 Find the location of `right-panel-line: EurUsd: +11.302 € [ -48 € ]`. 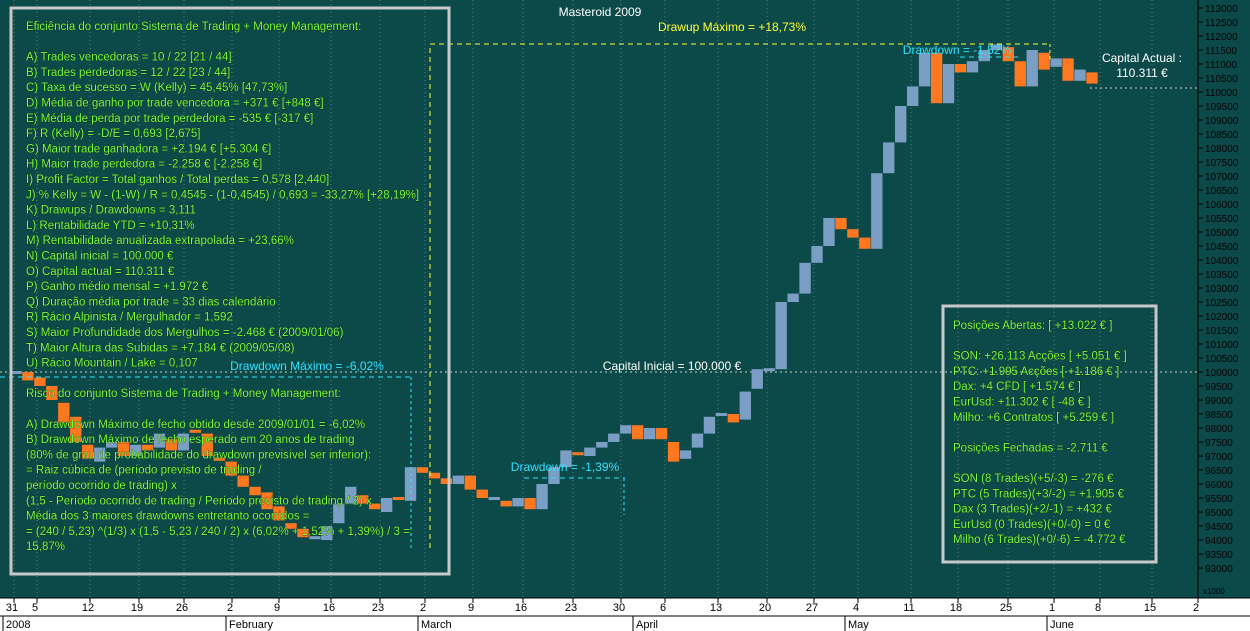

right-panel-line: EurUsd: +11.302 € [ -48 € ] is located at coordinates (1022, 403).